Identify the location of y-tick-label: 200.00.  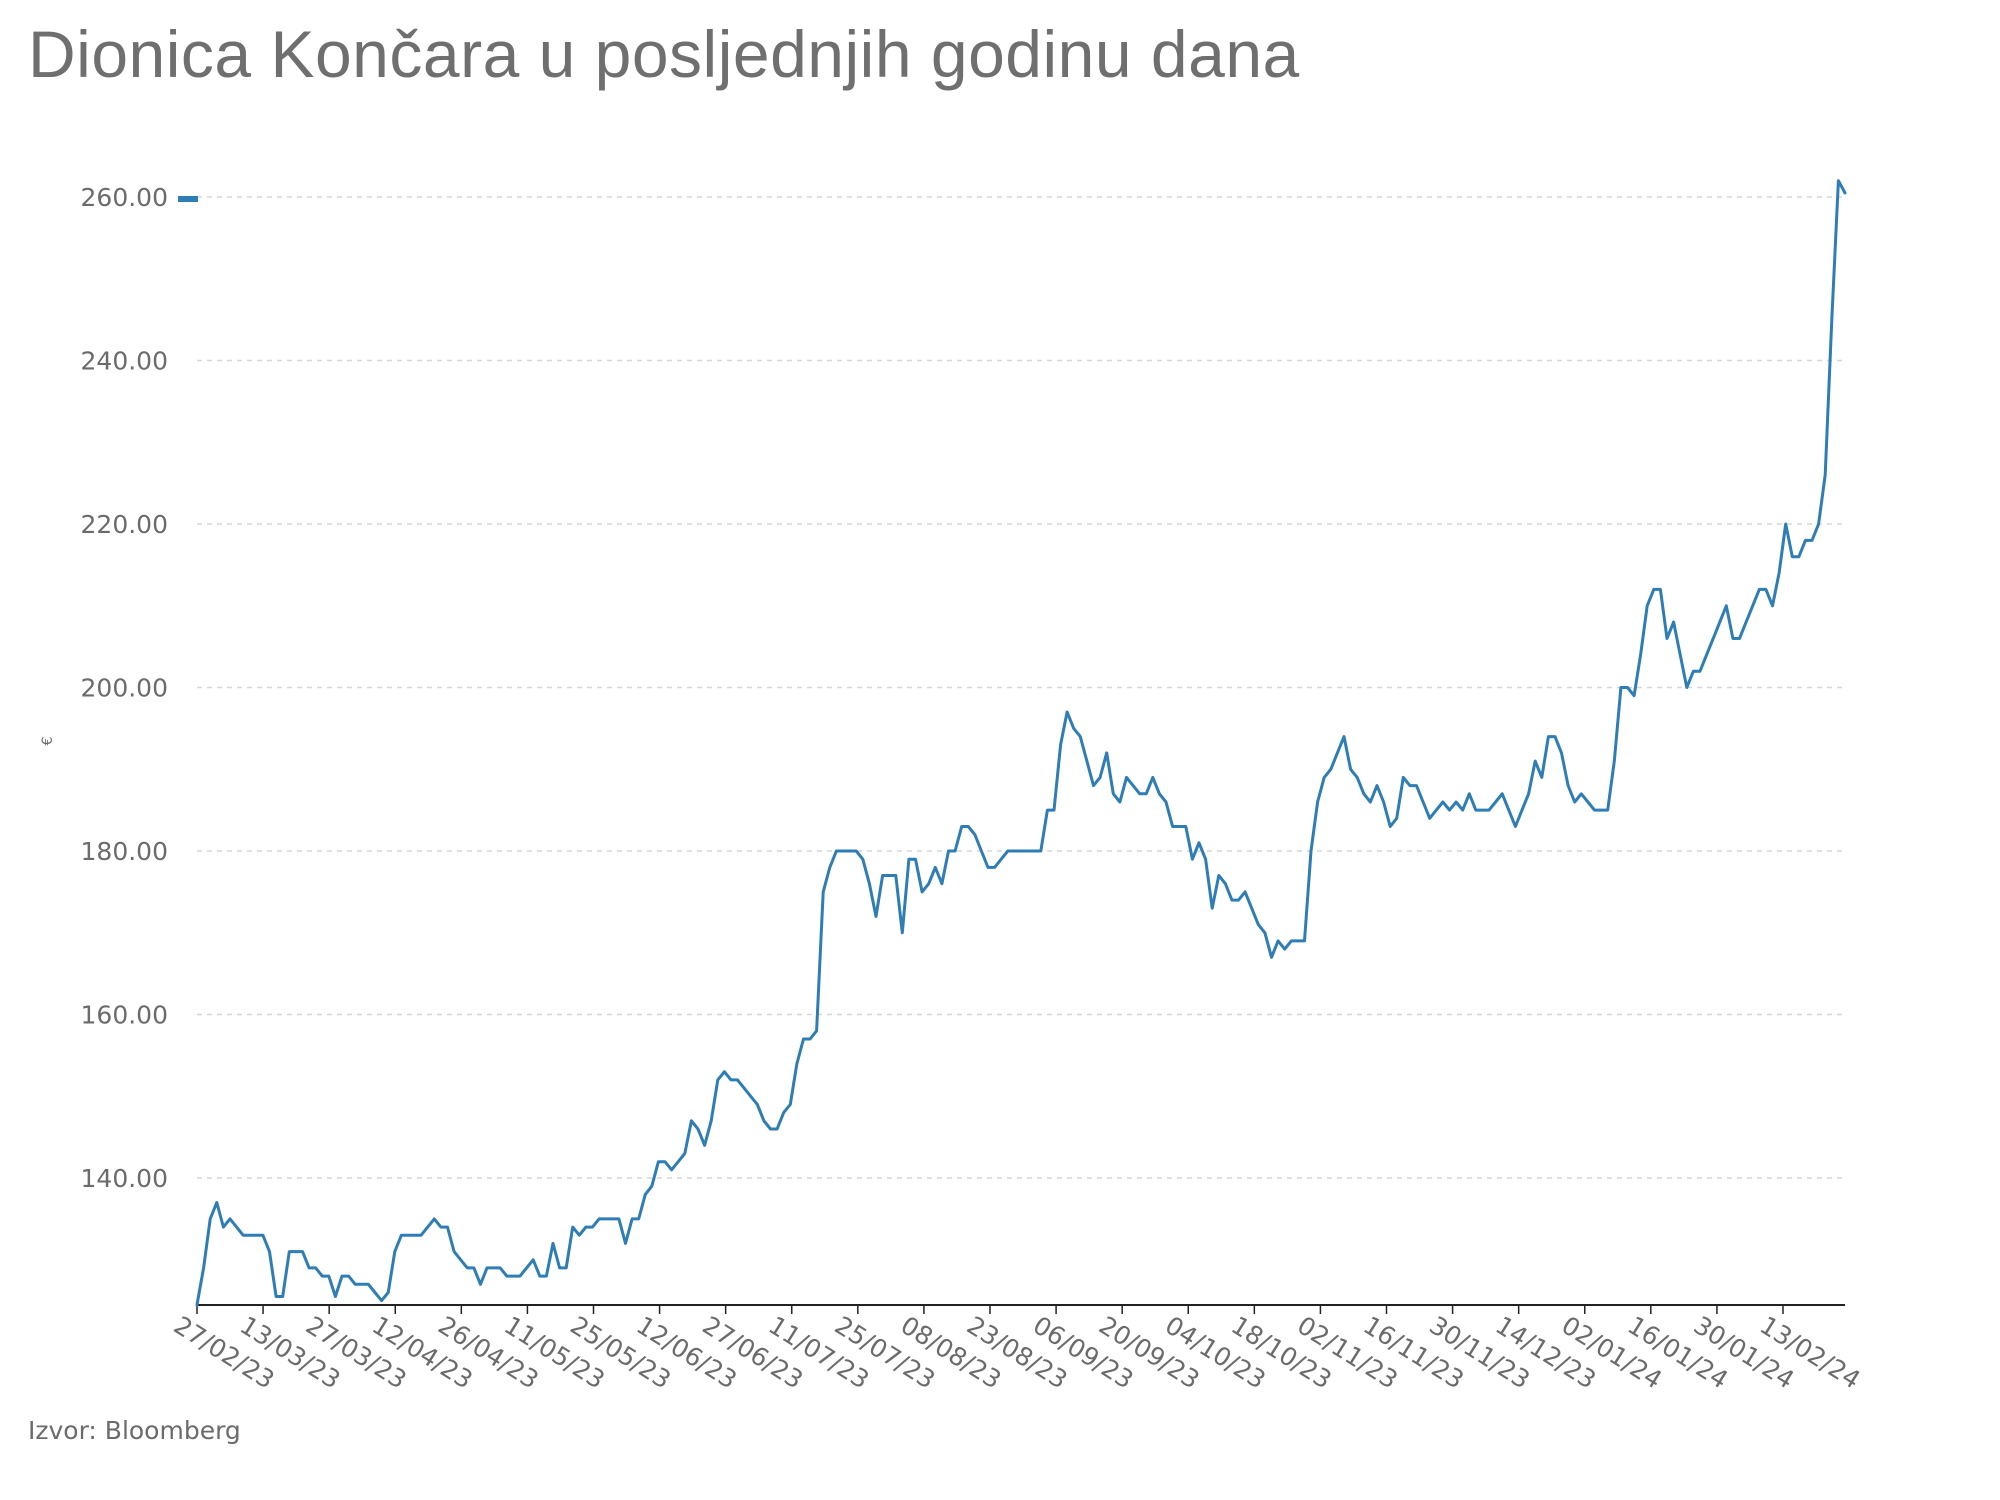
(124, 688).